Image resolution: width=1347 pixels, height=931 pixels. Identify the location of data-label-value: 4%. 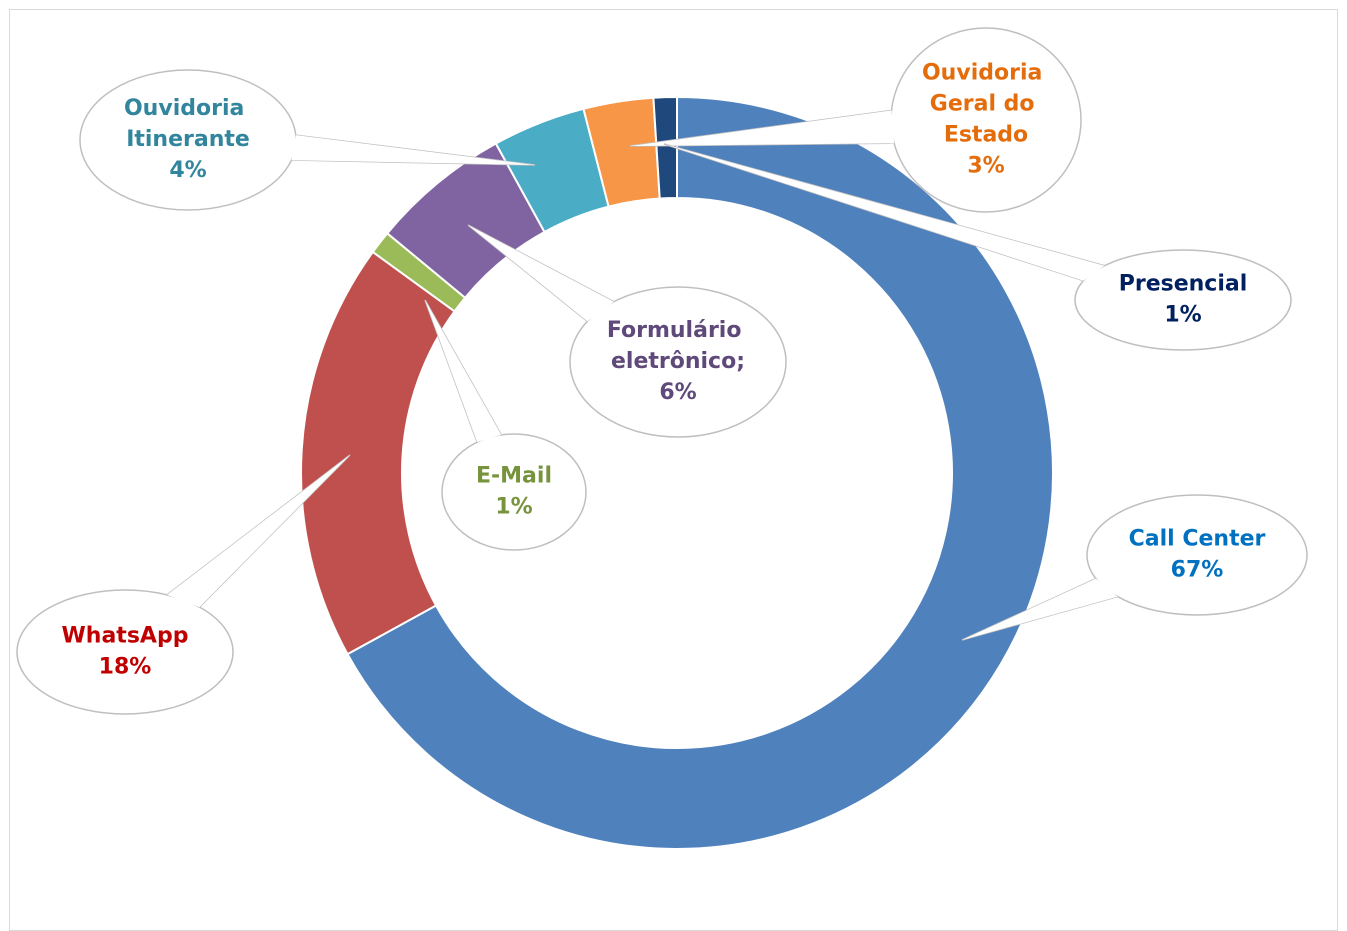
(187, 170).